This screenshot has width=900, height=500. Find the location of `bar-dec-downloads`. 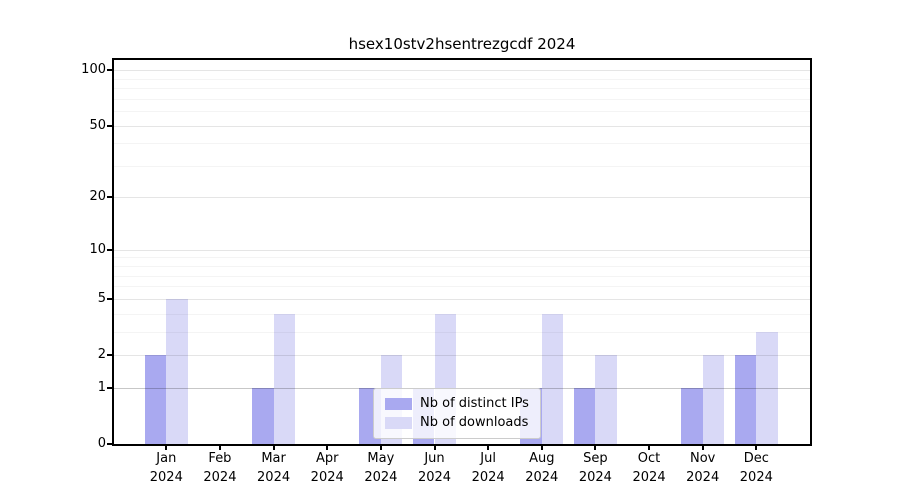

bar-dec-downloads is located at coordinates (767, 387).